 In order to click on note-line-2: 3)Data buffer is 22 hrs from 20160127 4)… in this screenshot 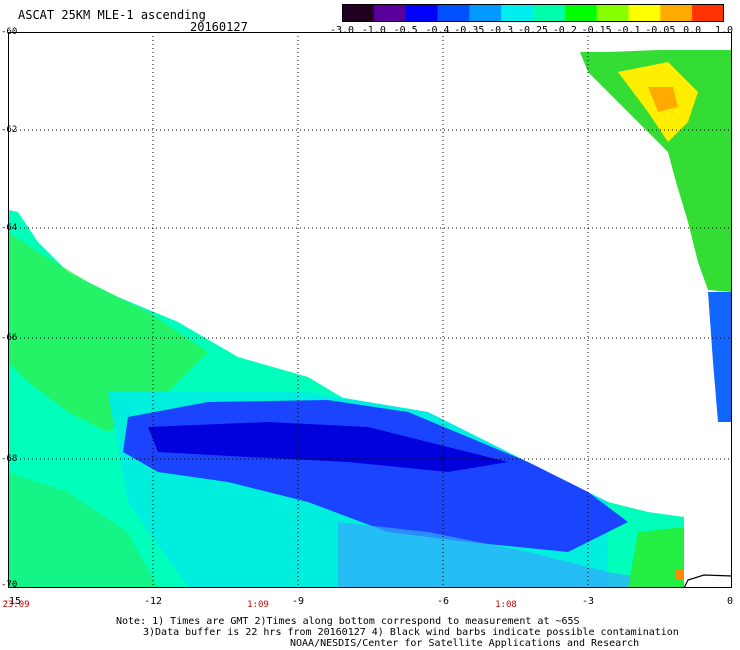, I will do `click(411, 632)`.